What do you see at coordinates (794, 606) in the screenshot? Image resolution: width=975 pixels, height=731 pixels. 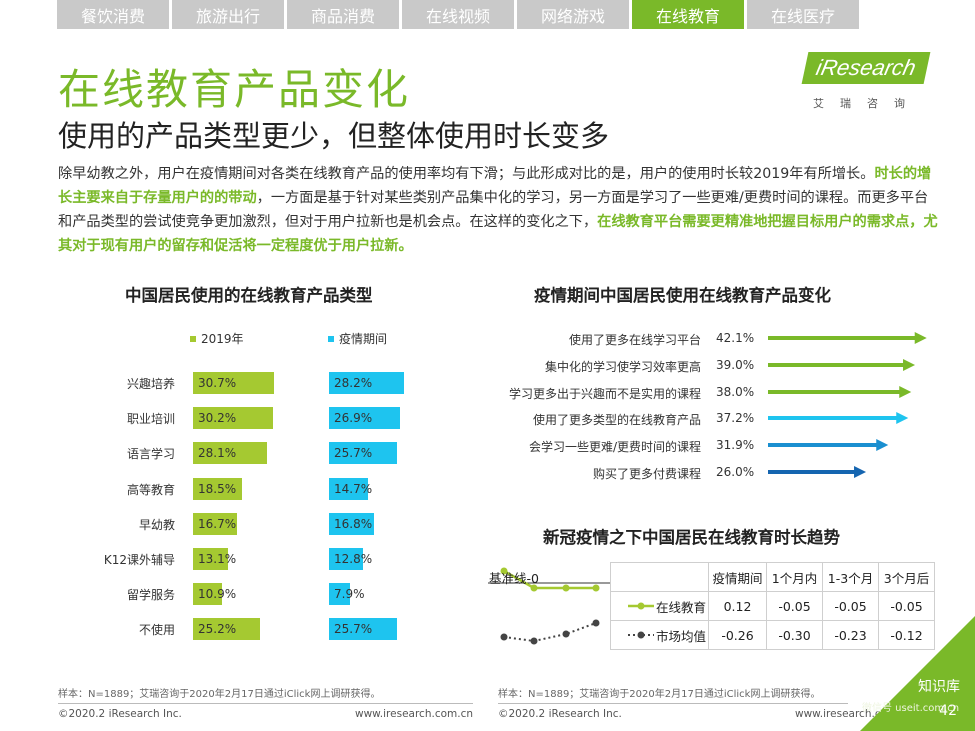 I see `table-cell: -0.05` at bounding box center [794, 606].